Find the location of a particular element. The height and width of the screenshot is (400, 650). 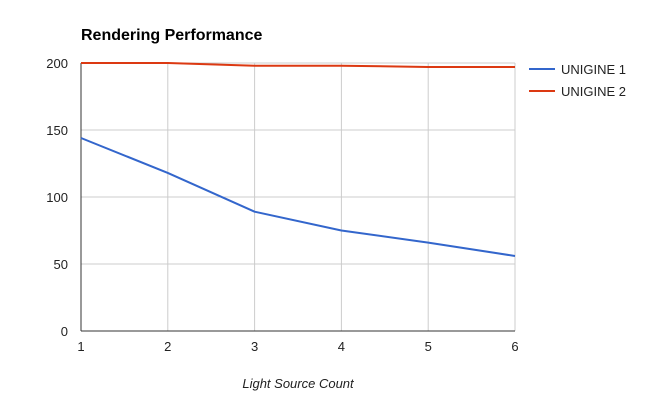

x-tick-label: 3 is located at coordinates (254, 346).